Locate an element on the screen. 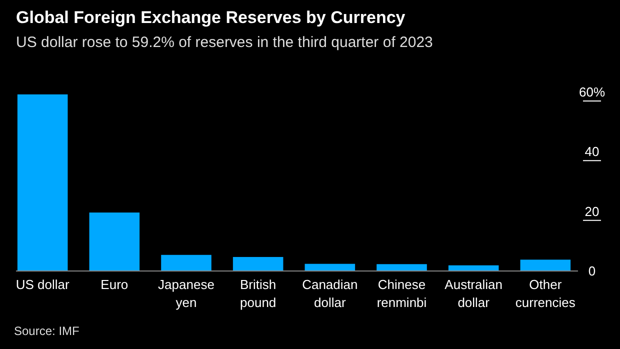 This screenshot has width=620, height=349. source-note: Source: IMF is located at coordinates (47, 331).